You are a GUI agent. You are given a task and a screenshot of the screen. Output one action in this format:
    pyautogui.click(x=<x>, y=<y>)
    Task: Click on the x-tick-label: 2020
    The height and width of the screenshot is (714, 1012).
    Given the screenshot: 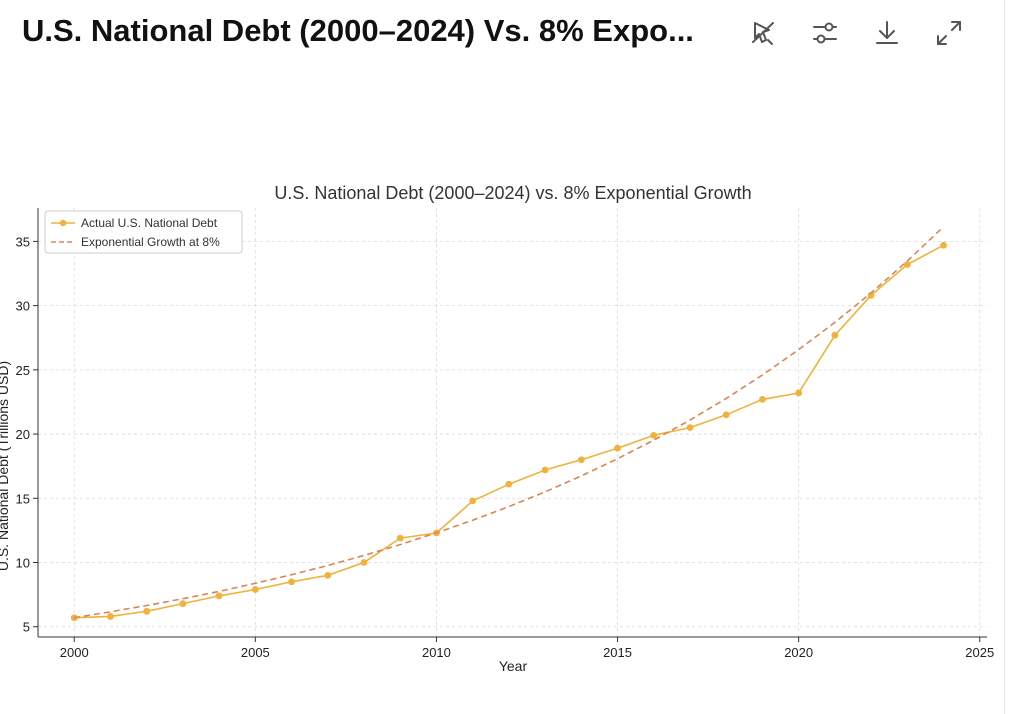 What is the action you would take?
    pyautogui.click(x=798, y=652)
    